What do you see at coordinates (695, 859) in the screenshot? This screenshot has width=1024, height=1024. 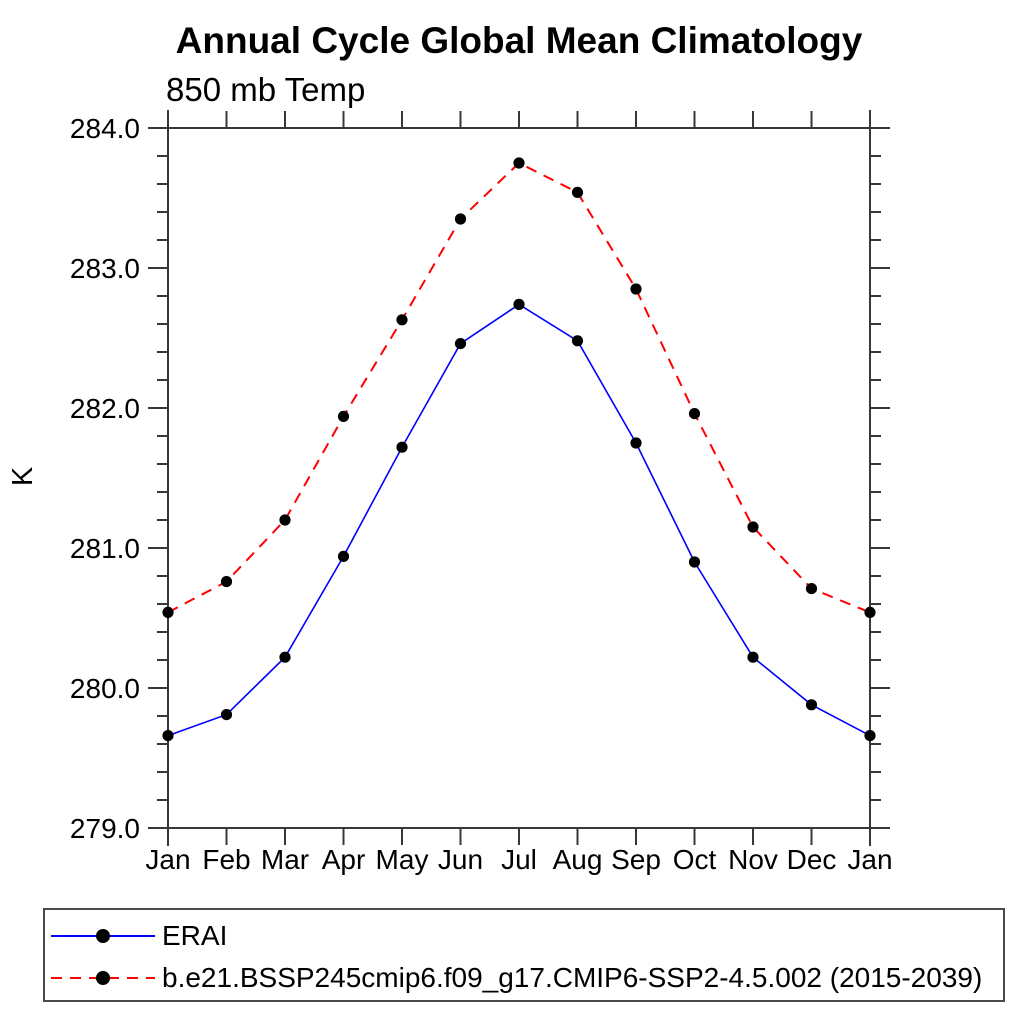 I see `x-tick-label: Oct` at bounding box center [695, 859].